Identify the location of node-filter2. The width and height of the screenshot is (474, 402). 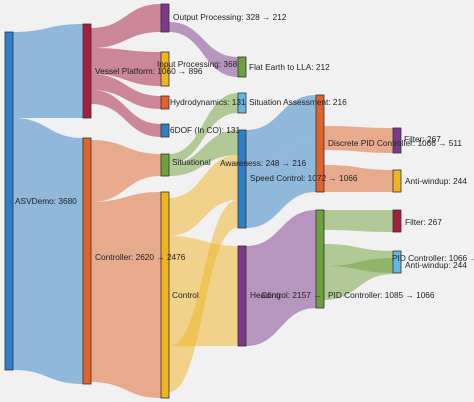
(397, 221).